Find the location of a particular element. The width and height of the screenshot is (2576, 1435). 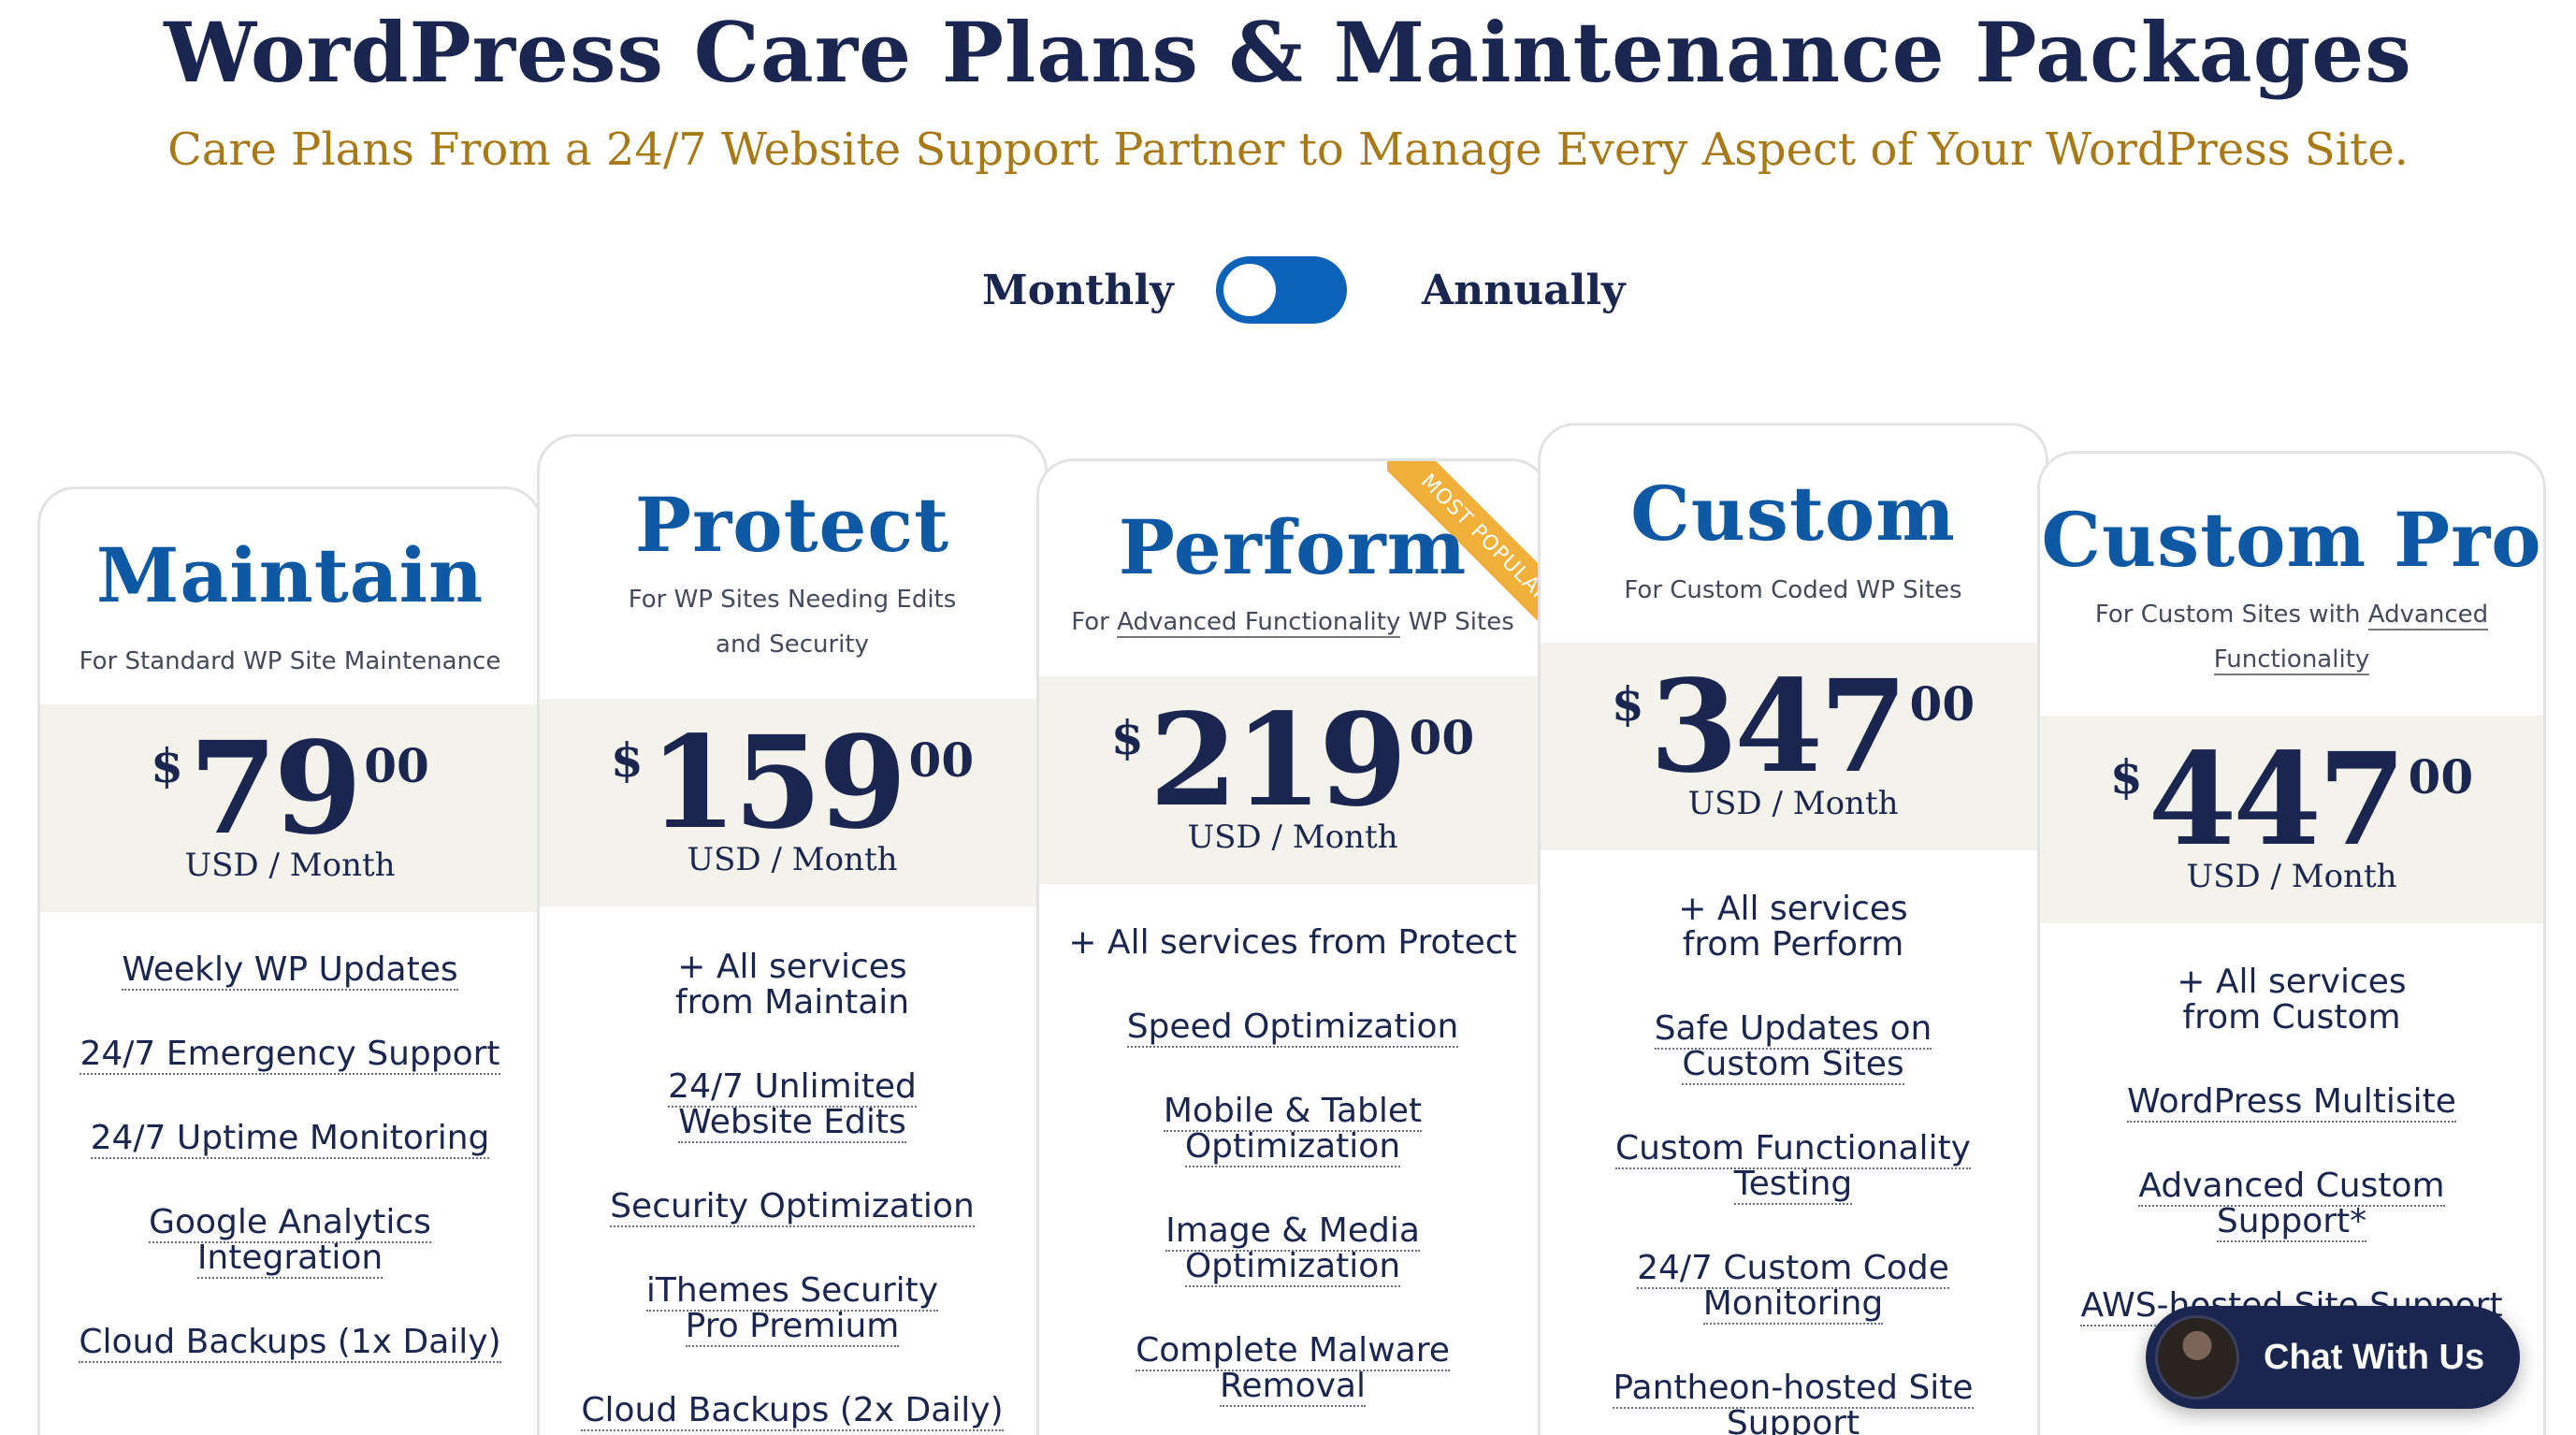

price: $ 79 00 is located at coordinates (290, 789).